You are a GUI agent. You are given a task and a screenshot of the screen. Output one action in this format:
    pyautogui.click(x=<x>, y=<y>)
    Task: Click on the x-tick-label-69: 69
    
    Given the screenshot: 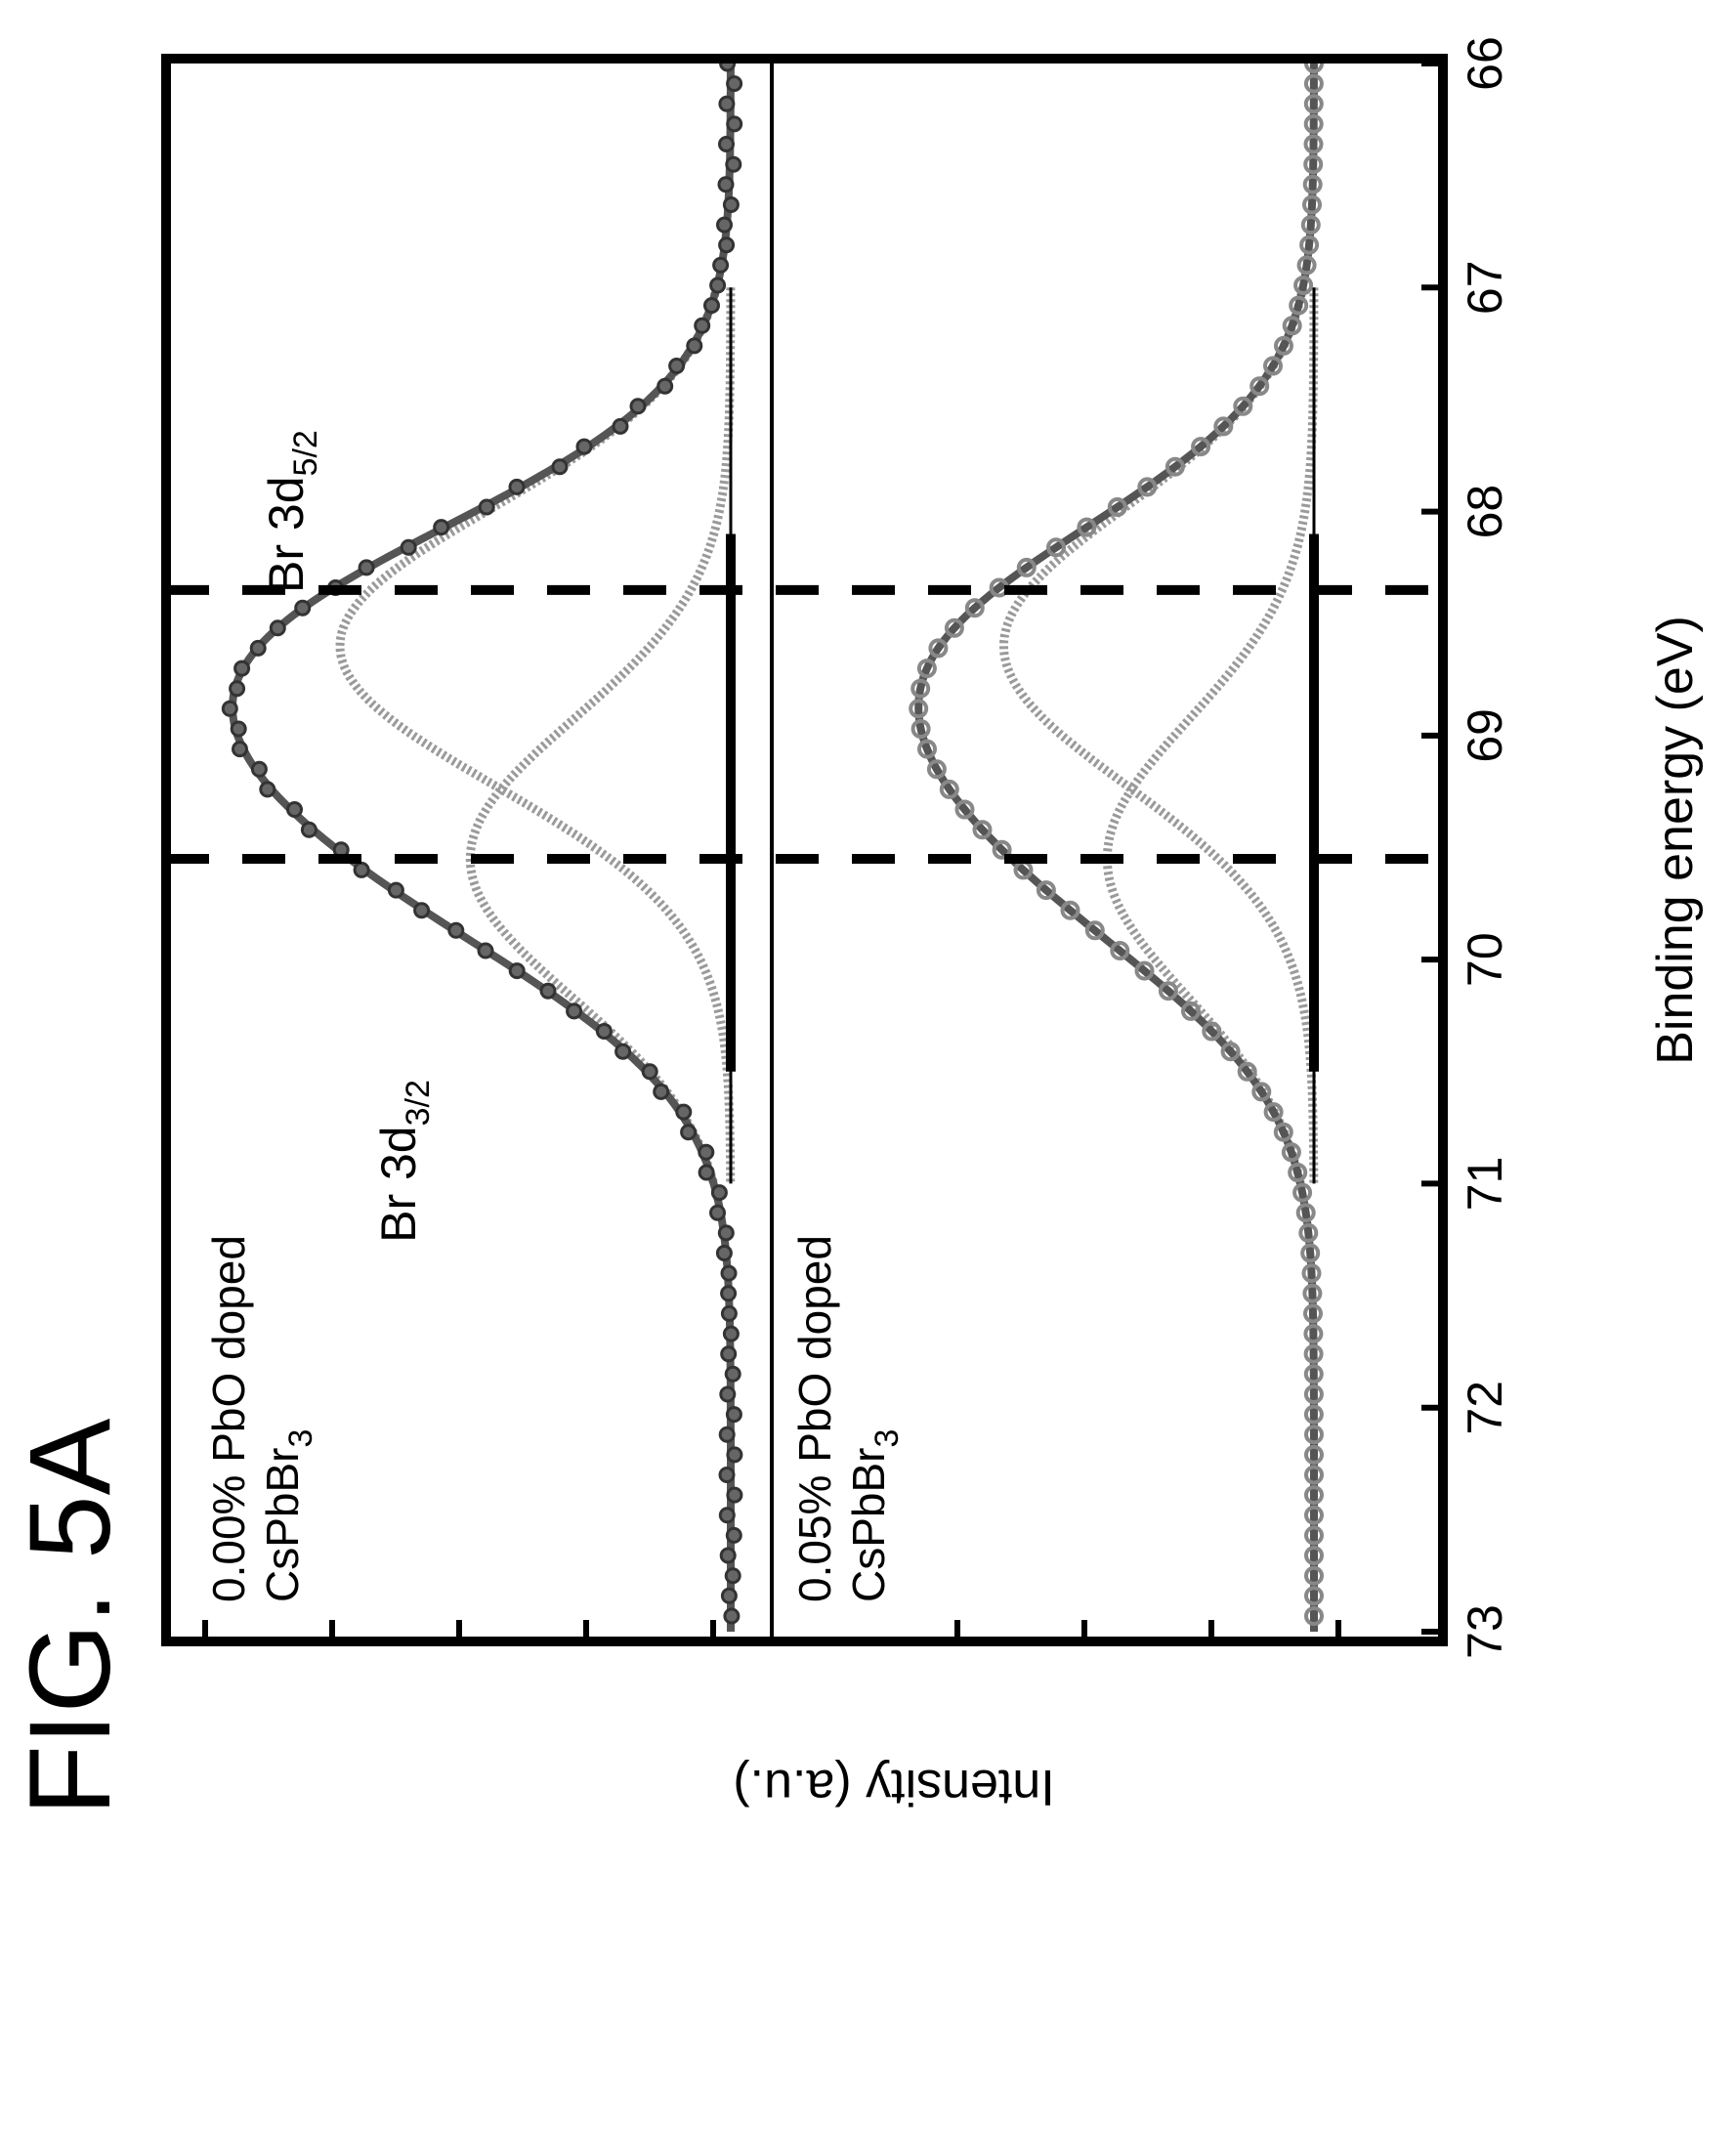 What is the action you would take?
    pyautogui.click(x=1485, y=736)
    